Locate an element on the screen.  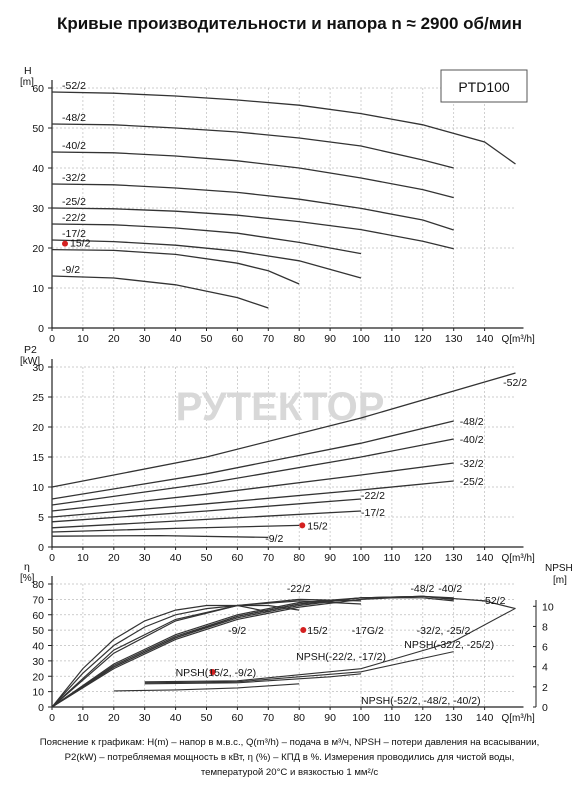
efficiency-curve-15/2 is located at coordinates (175, 656).